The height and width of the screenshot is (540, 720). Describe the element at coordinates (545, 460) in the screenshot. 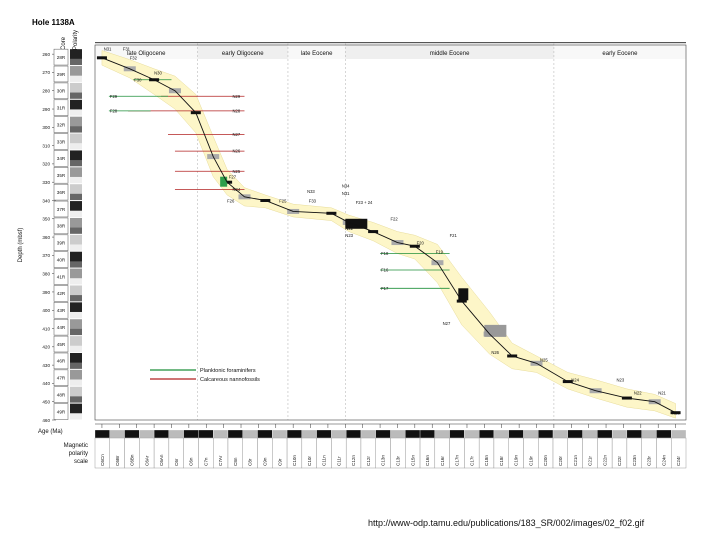

I see `polarity-chron-label: C20n` at that location.